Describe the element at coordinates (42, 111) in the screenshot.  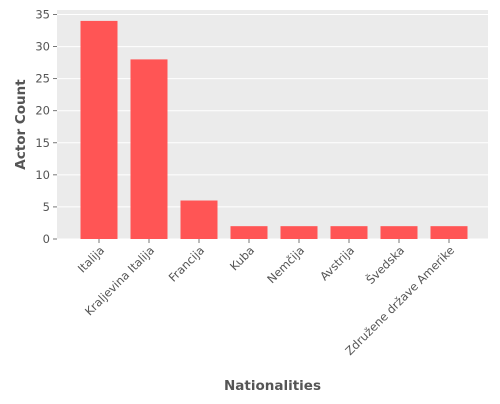
I see `y-tick-label: 20` at that location.